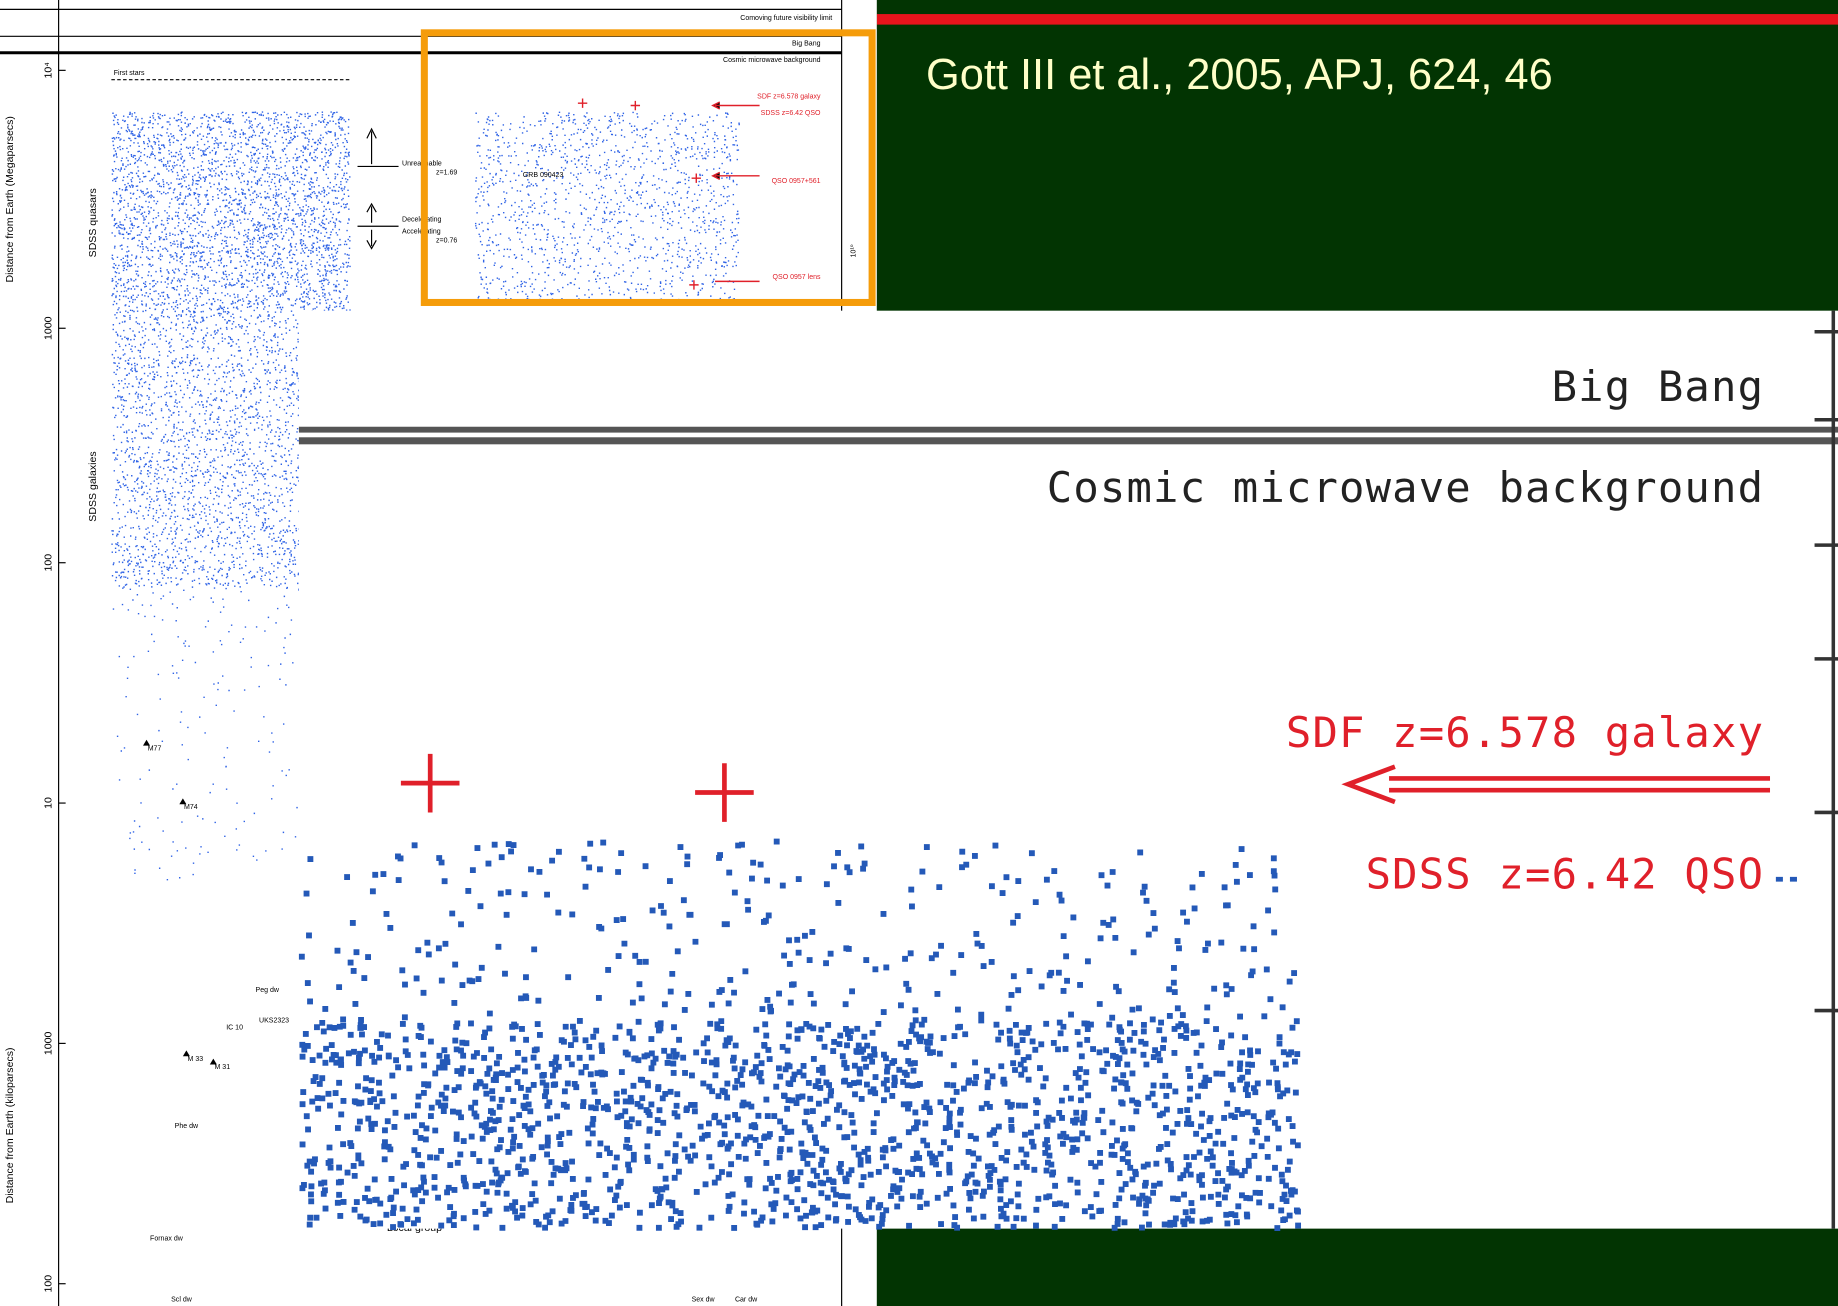  Describe the element at coordinates (10, 199) in the screenshot. I see `y-axis-title: Distance from Earth (Megaparsecs)` at that location.